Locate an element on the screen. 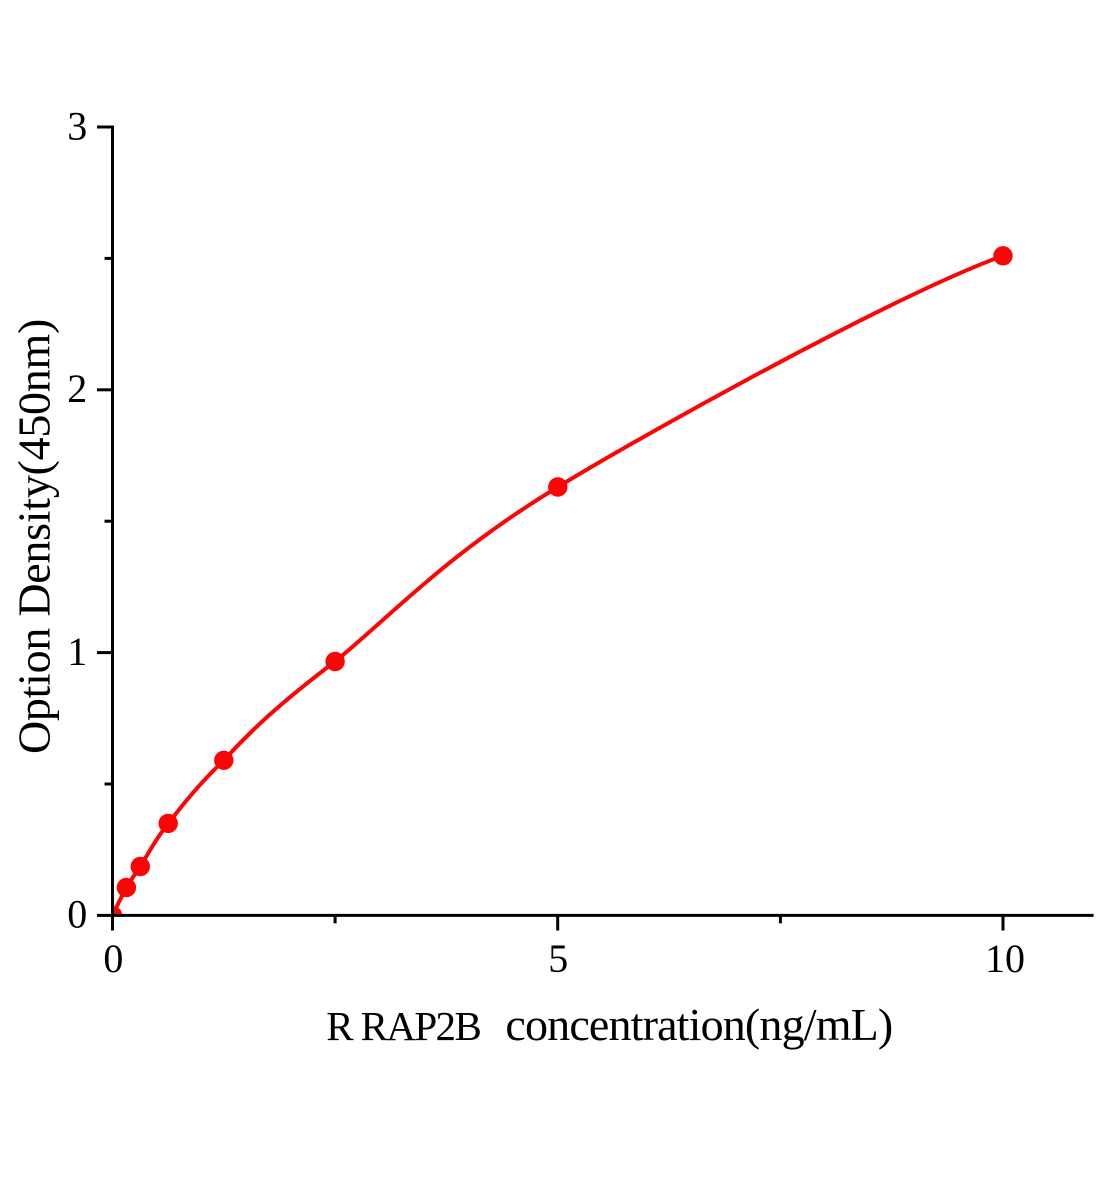  svg-text: concentration(ng/mL) is located at coordinates (698, 1024).